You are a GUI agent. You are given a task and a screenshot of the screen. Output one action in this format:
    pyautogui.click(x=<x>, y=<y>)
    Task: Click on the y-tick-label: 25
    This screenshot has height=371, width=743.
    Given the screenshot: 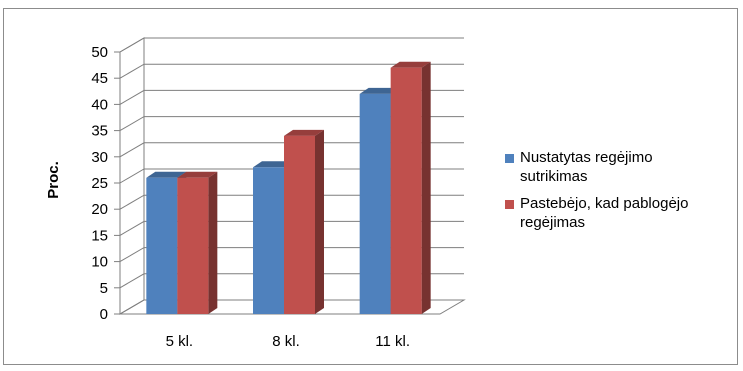 What is the action you would take?
    pyautogui.click(x=99, y=183)
    